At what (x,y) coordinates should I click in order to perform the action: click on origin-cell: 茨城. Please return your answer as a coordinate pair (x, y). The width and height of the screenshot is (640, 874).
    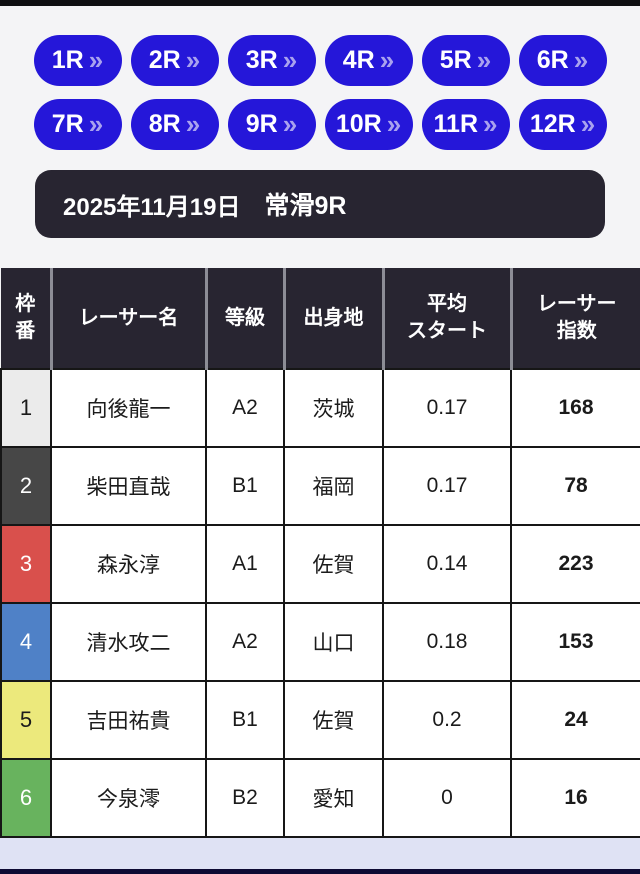
    Looking at the image, I should click on (333, 408).